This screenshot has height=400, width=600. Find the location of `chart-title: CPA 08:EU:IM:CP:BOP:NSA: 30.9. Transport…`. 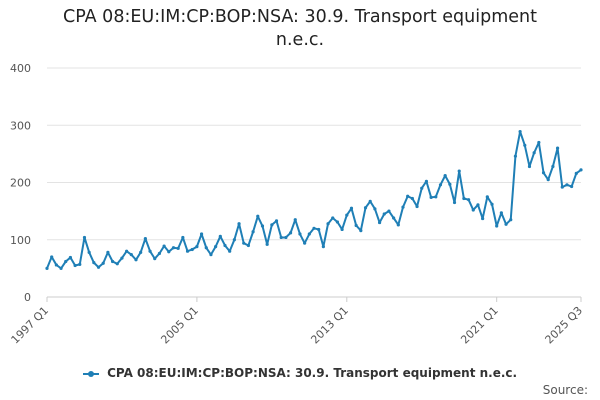

chart-title: CPA 08:EU:IM:CP:BOP:NSA: 30.9. Transport… is located at coordinates (300, 28).